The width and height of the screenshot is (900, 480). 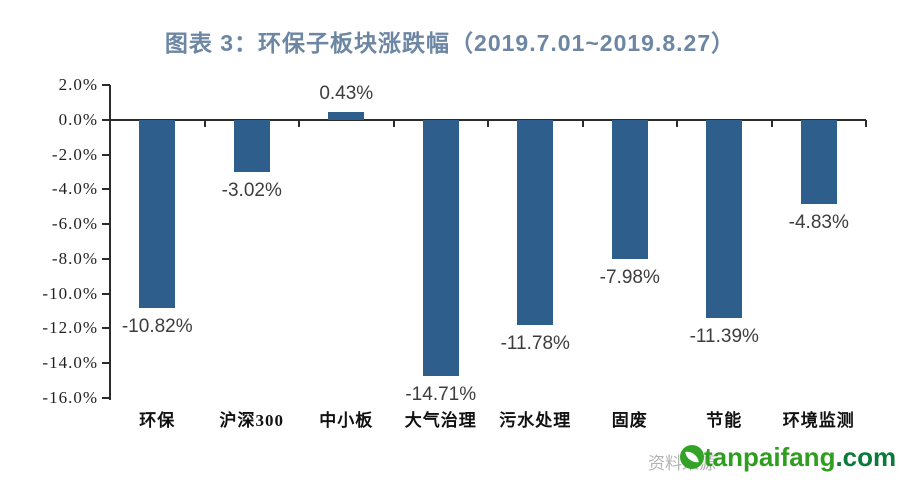 I want to click on bar-value-label: 0.43%, so click(x=346, y=94).